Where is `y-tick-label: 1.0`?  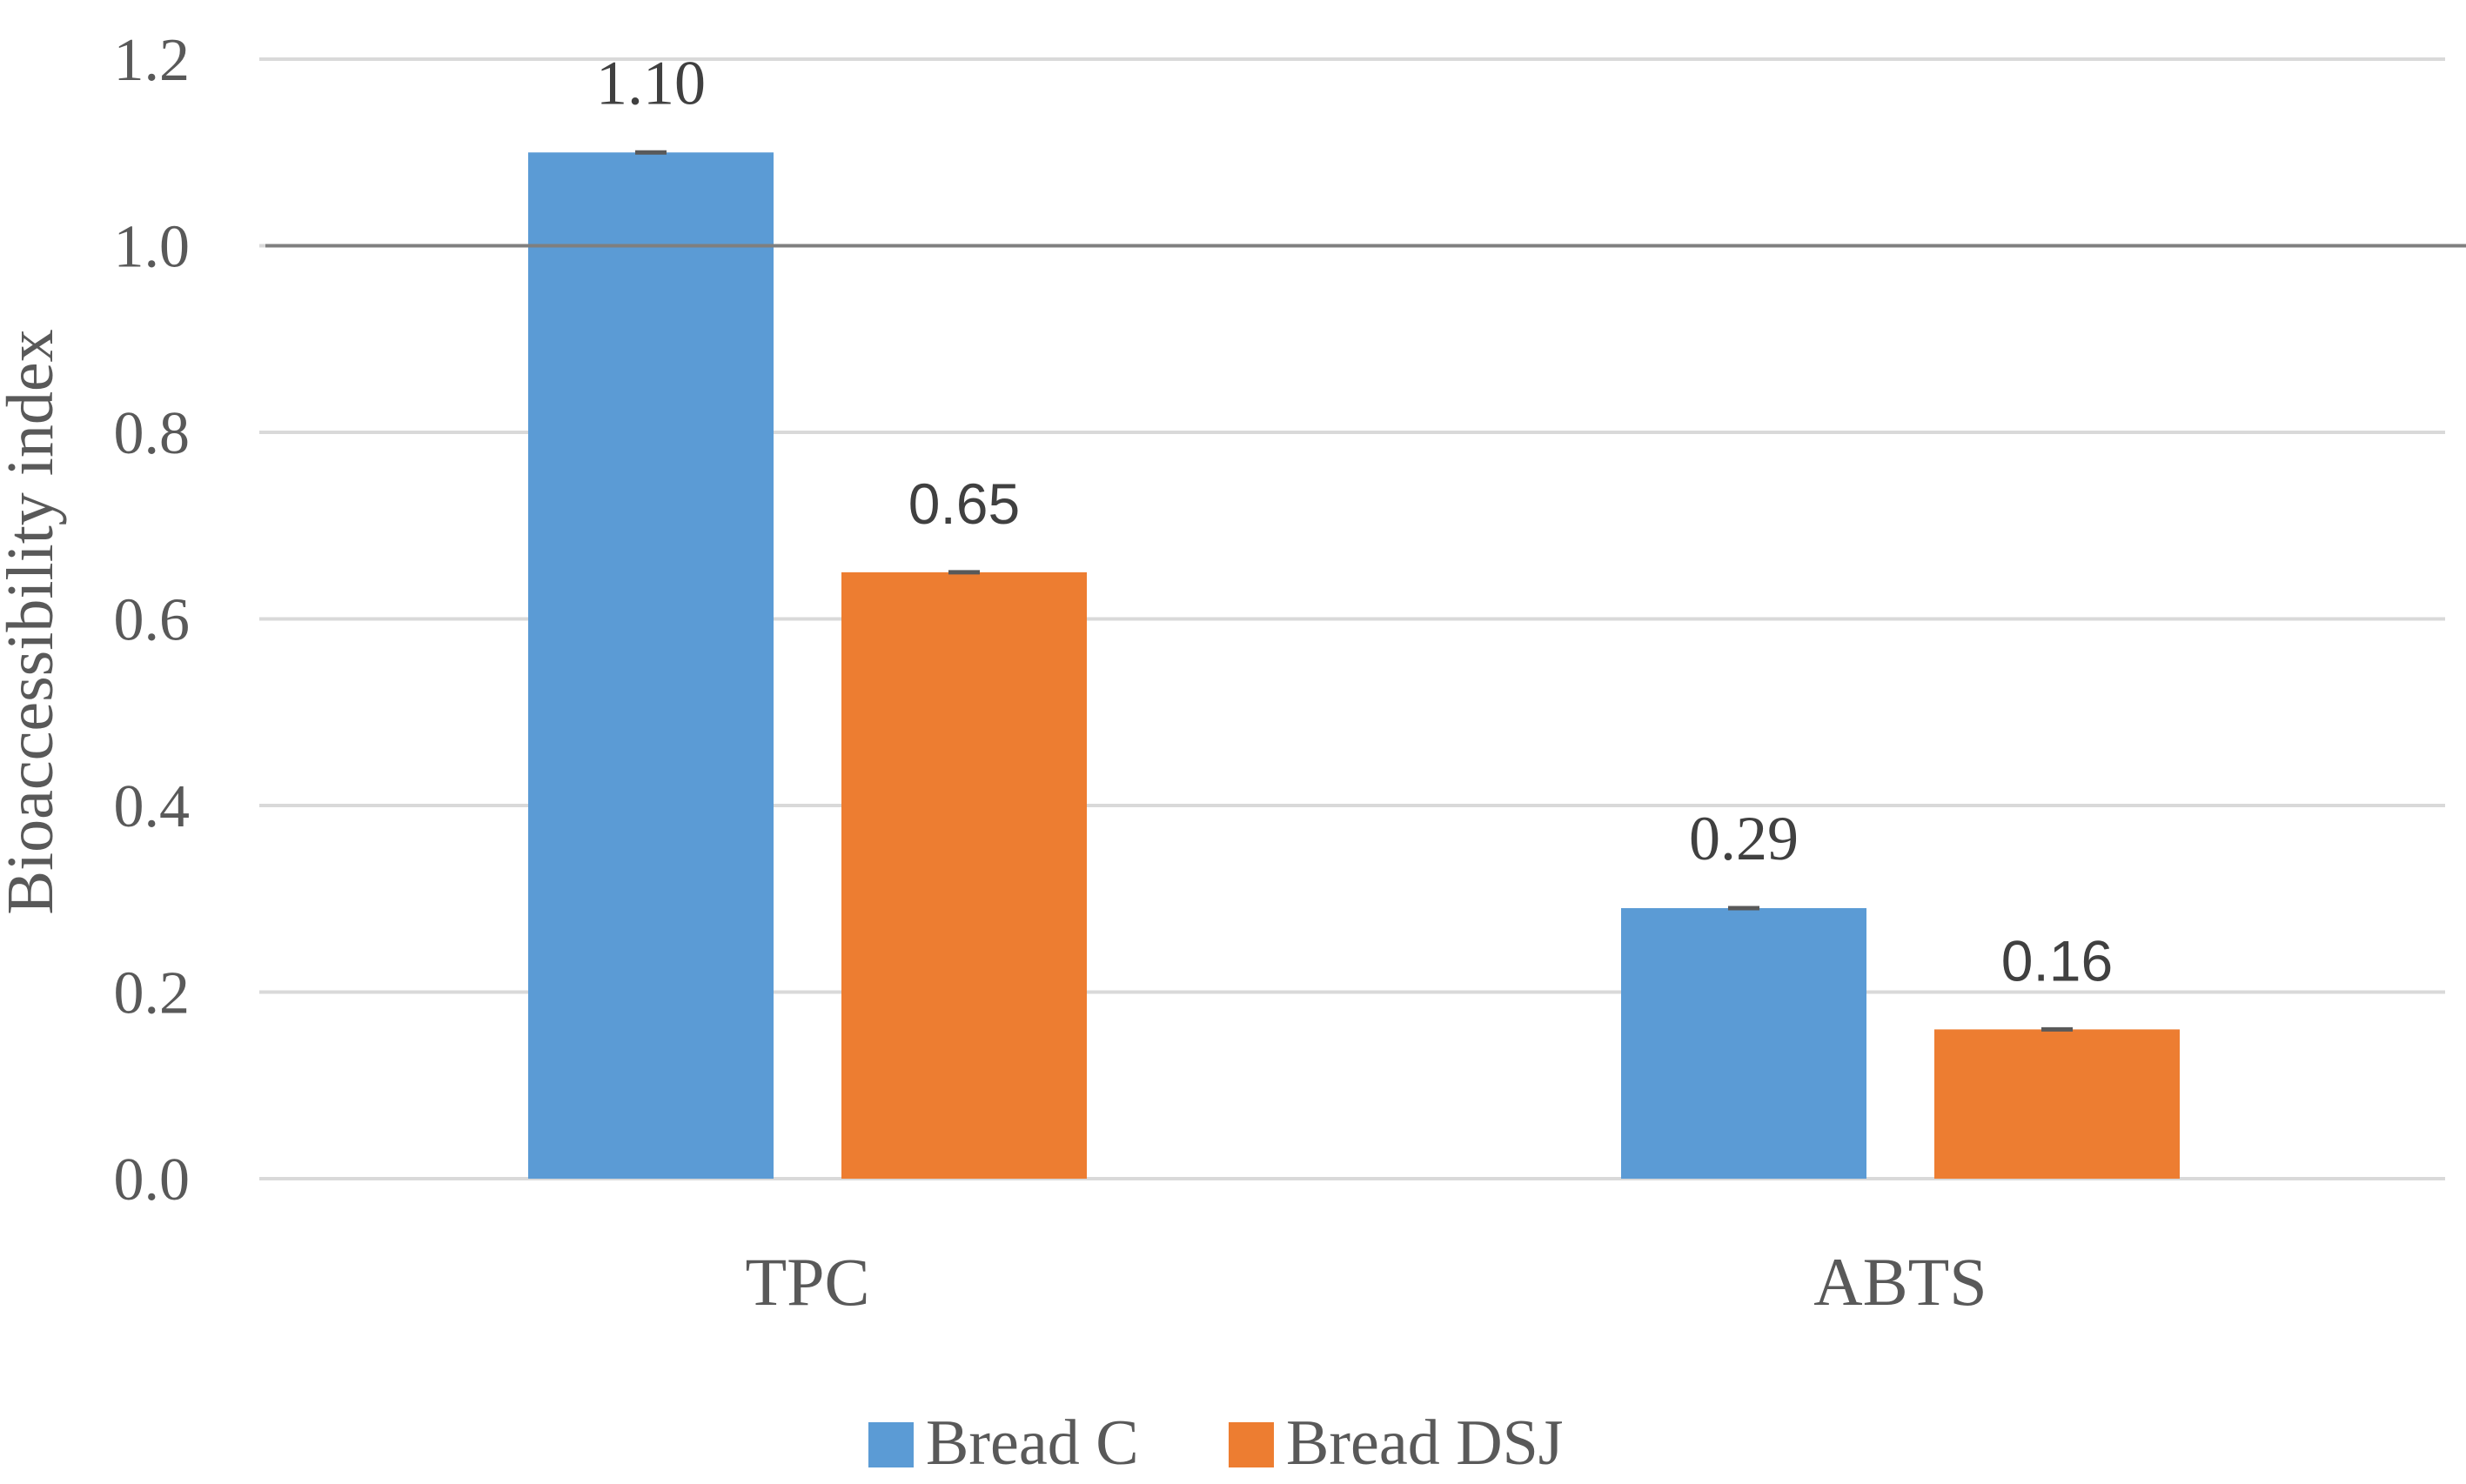 y-tick-label: 1.0 is located at coordinates (152, 247).